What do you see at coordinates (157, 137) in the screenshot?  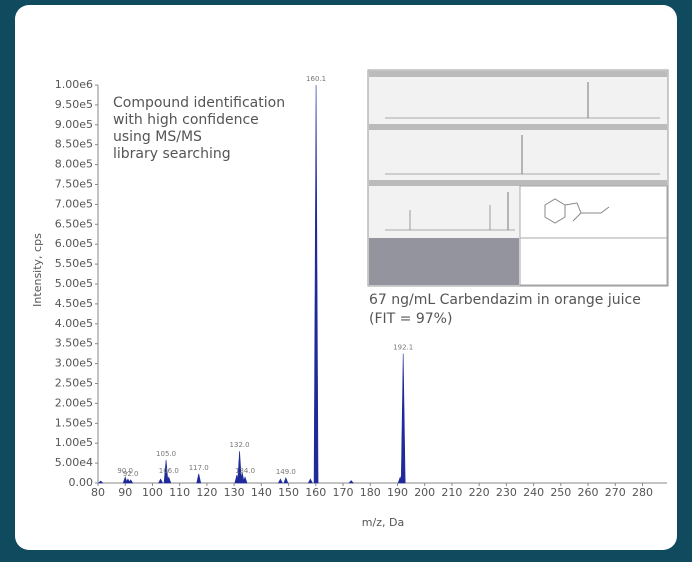 I see `annotation: using MS/MS` at bounding box center [157, 137].